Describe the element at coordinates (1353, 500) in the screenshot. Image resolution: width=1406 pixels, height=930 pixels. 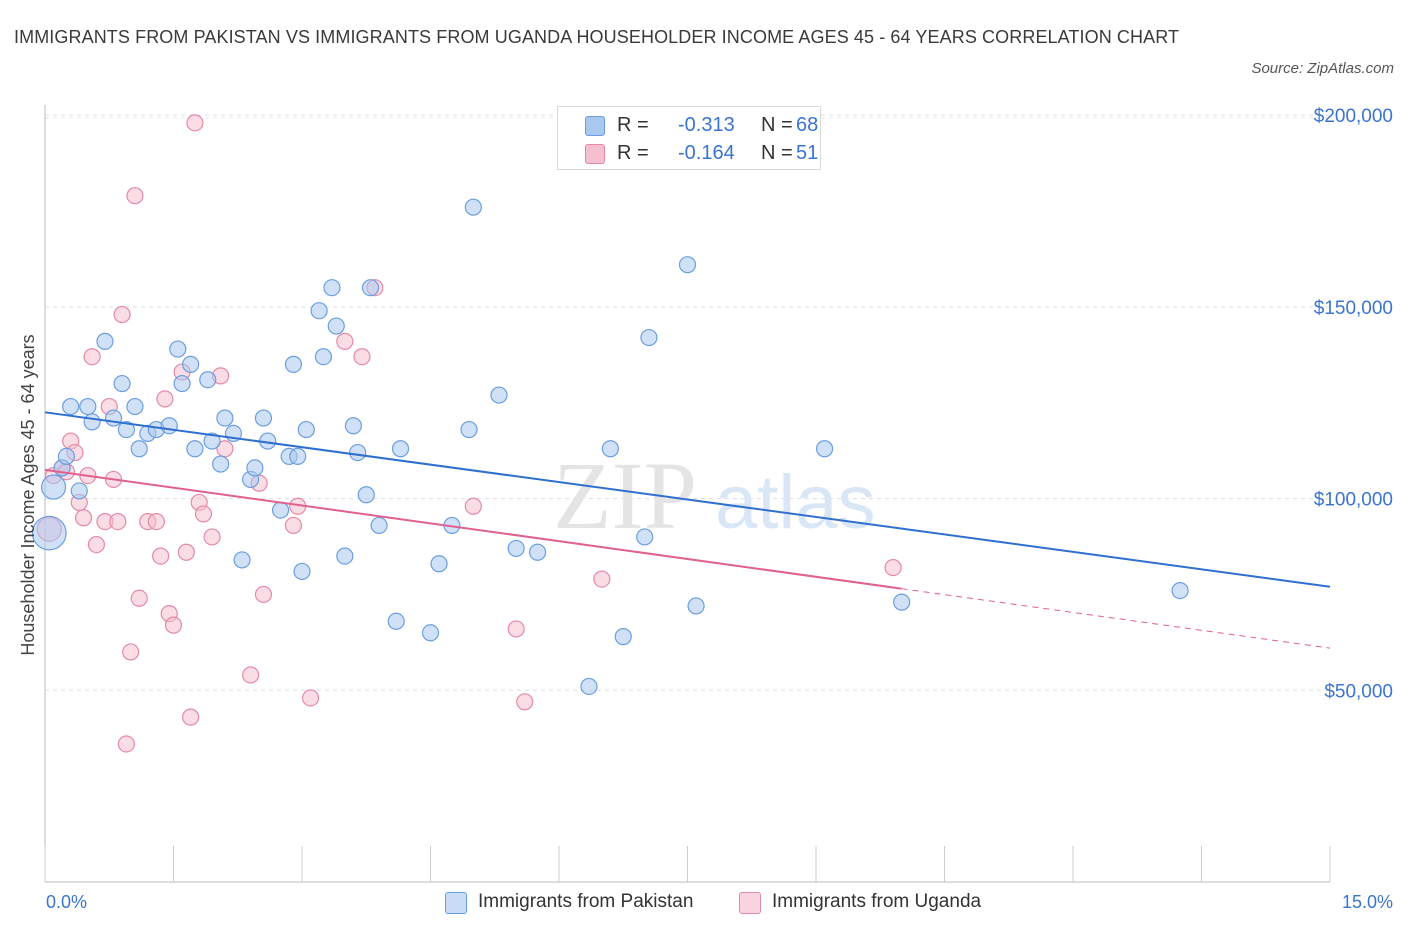
I see `y-tick-label: $100,000` at that location.